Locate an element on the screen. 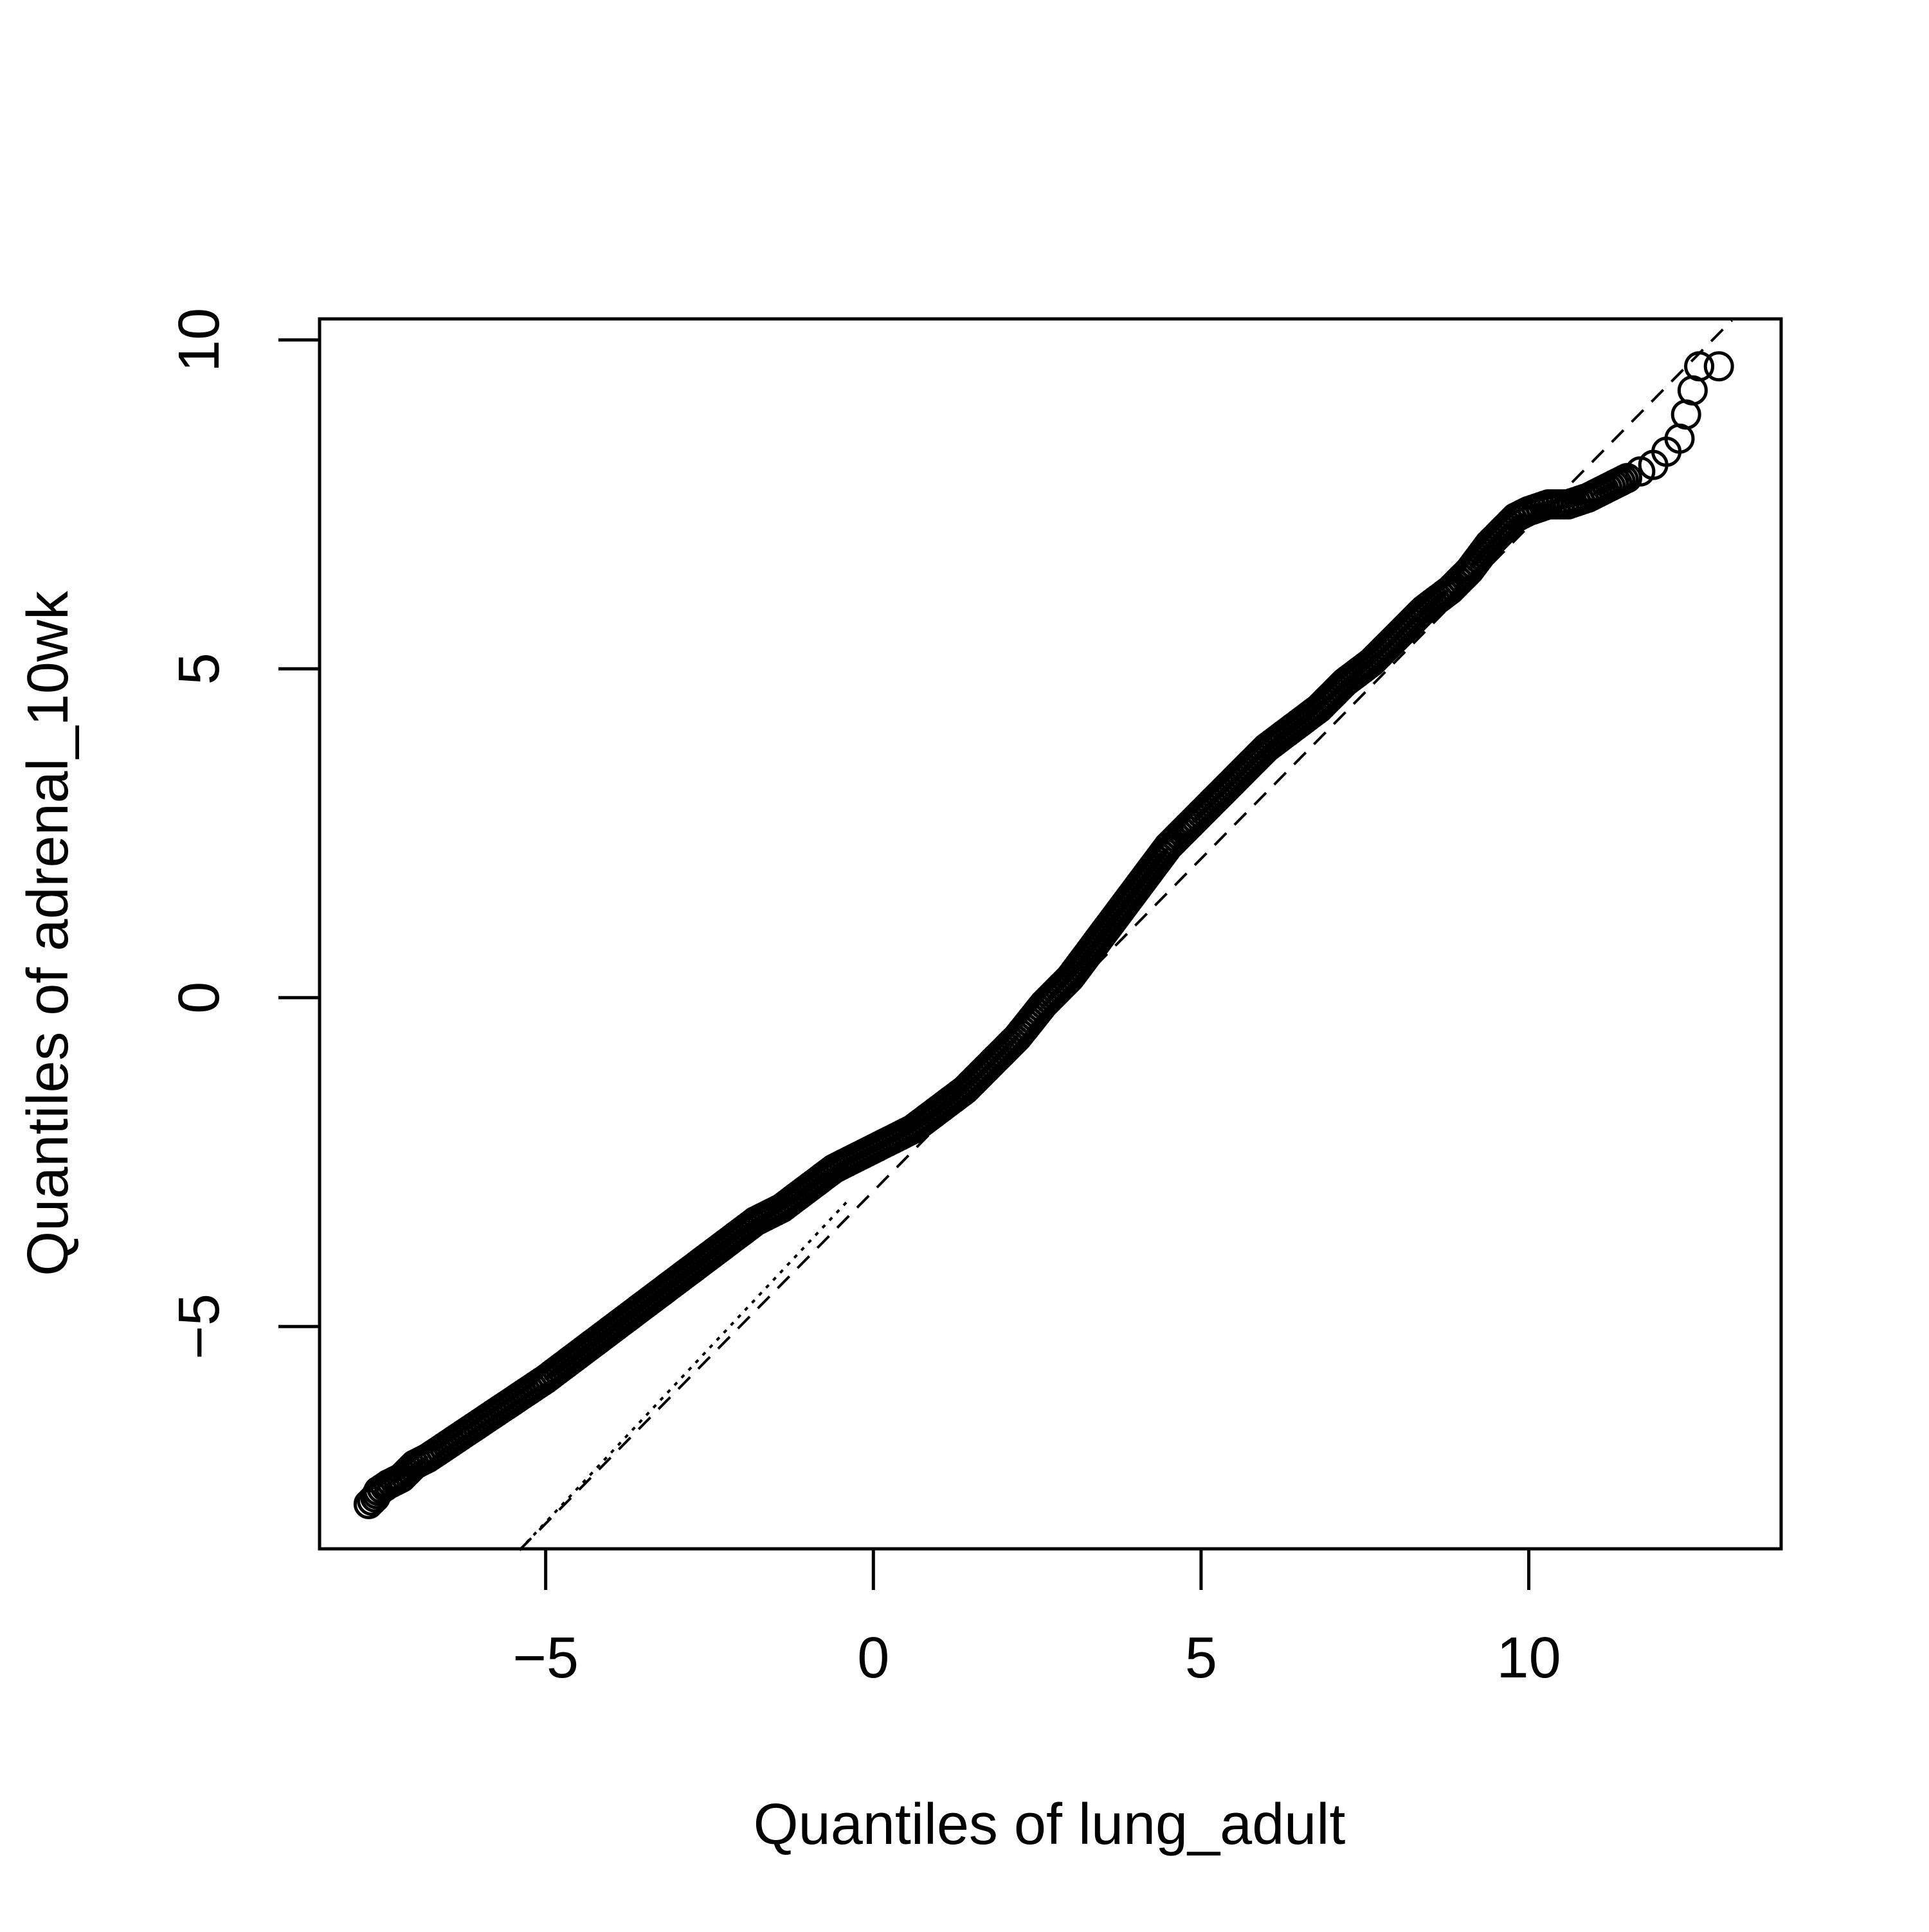  y-tick-label: −5 is located at coordinates (199, 1327).